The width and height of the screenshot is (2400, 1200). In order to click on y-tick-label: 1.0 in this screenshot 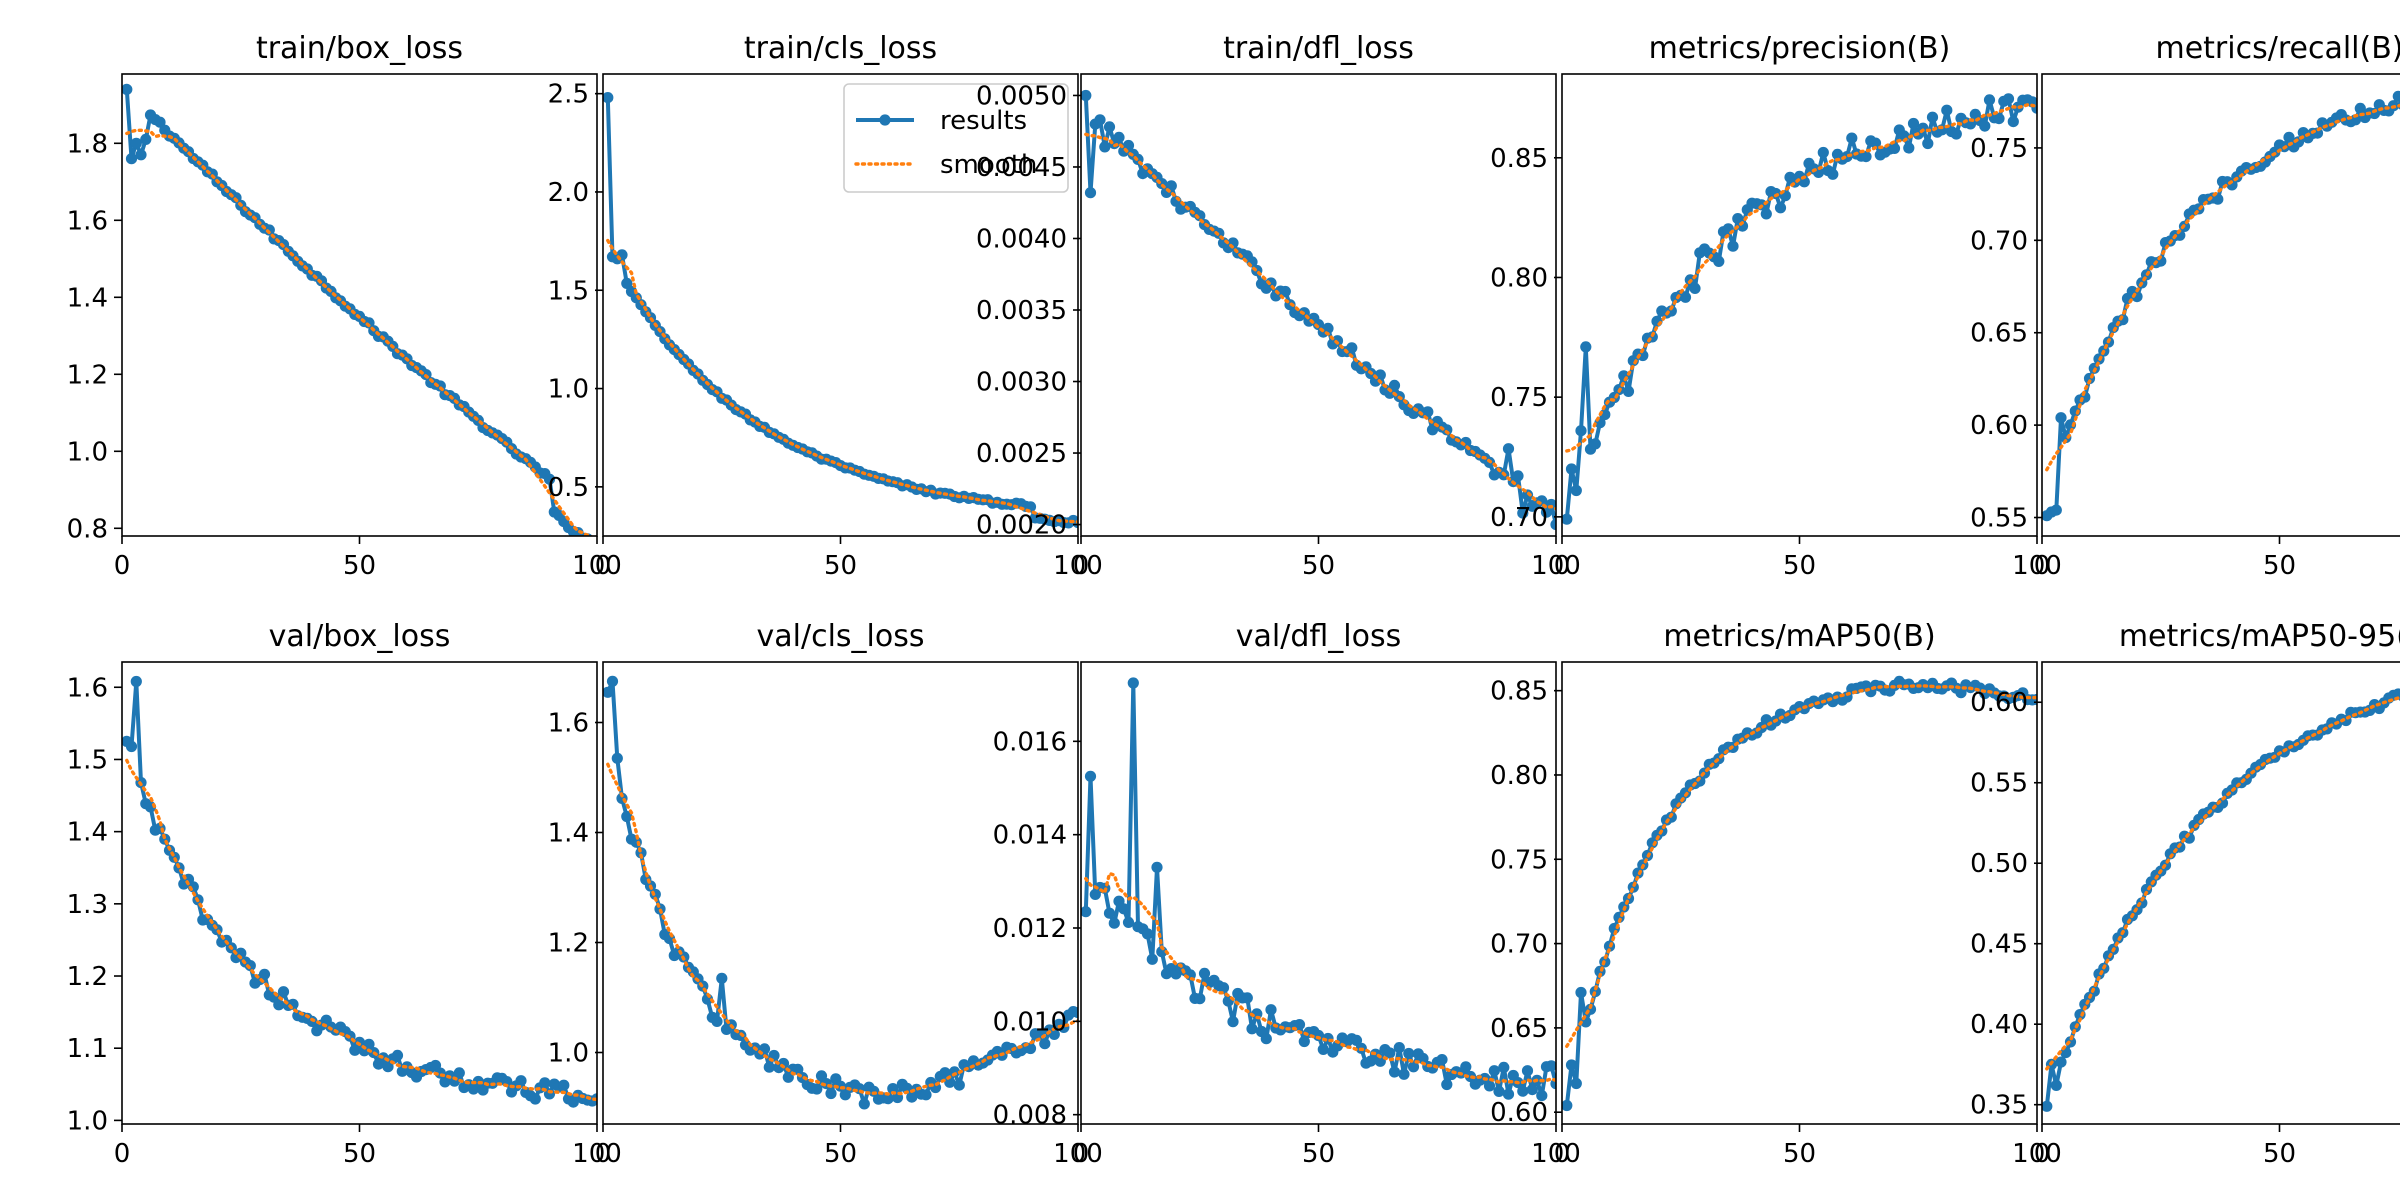, I will do `click(568, 390)`.